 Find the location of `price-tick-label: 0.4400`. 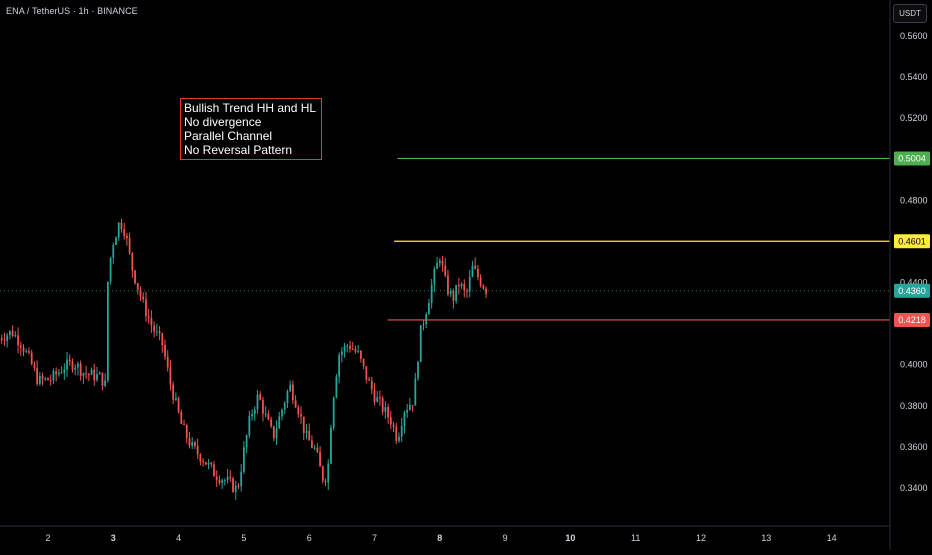

price-tick-label: 0.4400 is located at coordinates (914, 283).